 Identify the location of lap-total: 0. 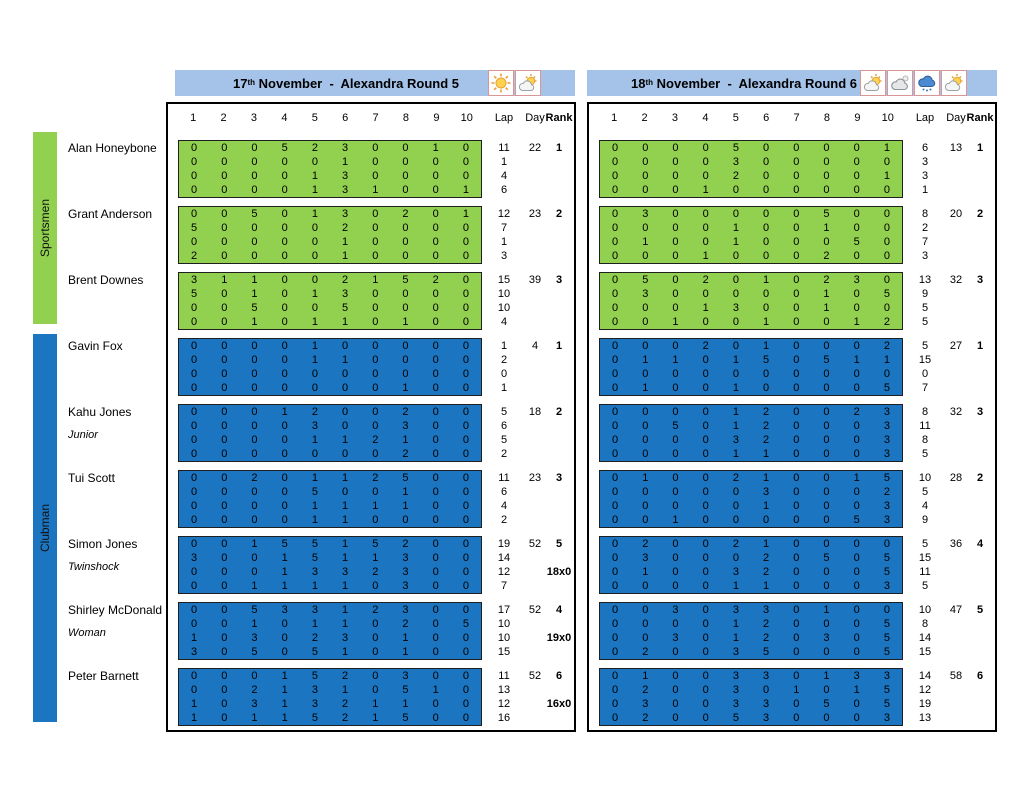
(925, 374).